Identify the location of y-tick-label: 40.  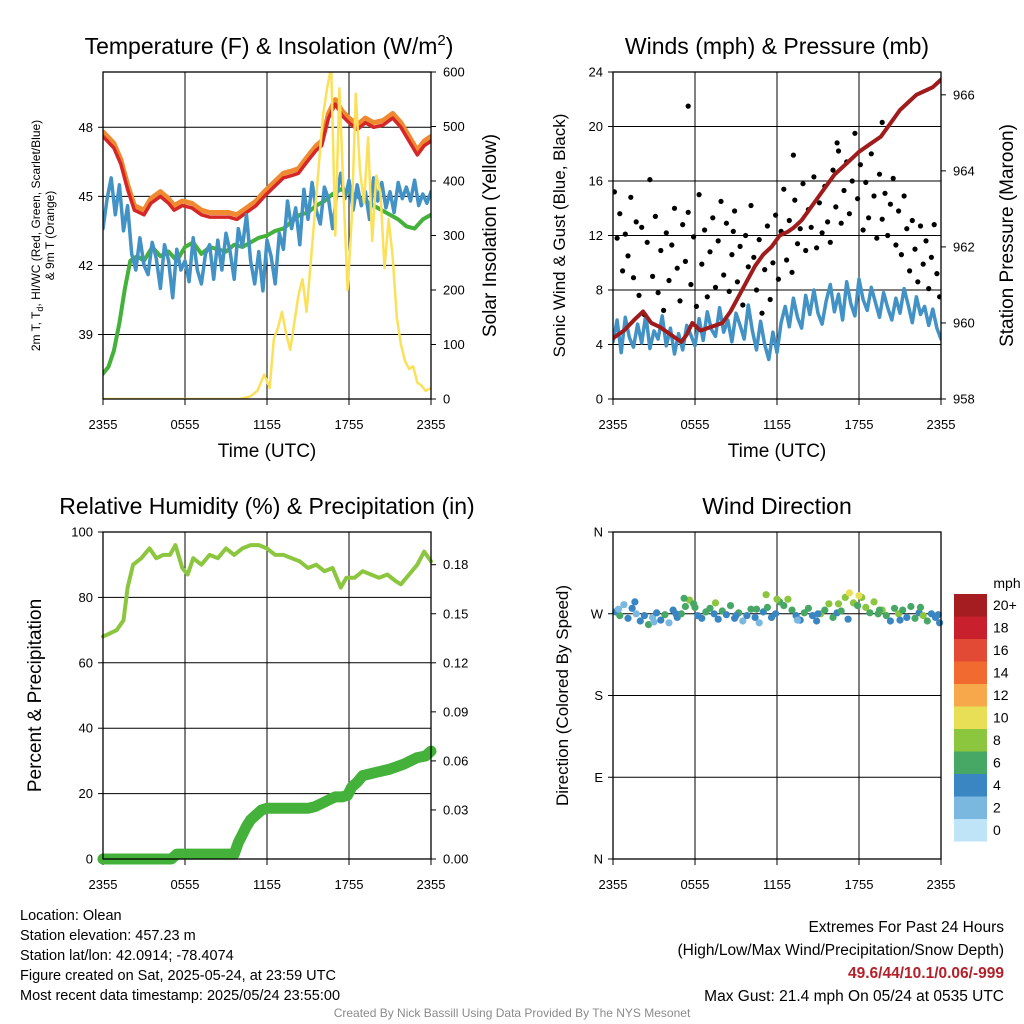
(86, 728).